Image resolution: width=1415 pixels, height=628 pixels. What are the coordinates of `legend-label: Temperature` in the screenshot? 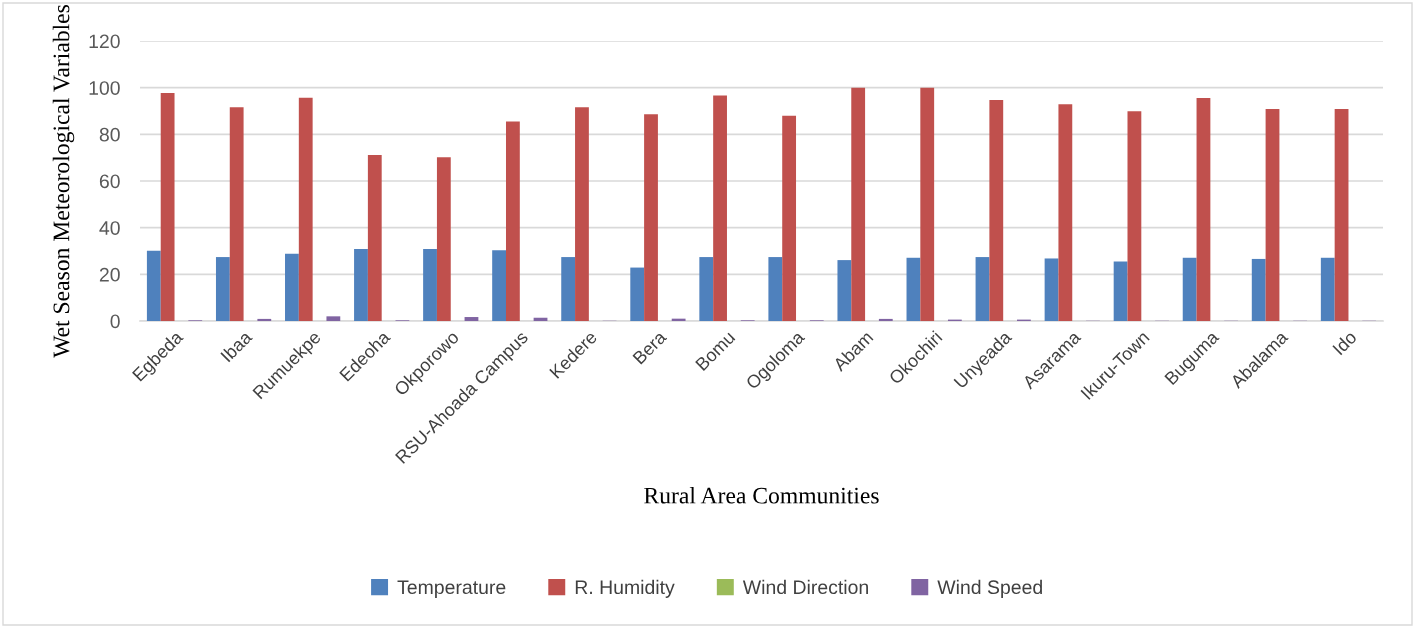 It's located at (451, 589).